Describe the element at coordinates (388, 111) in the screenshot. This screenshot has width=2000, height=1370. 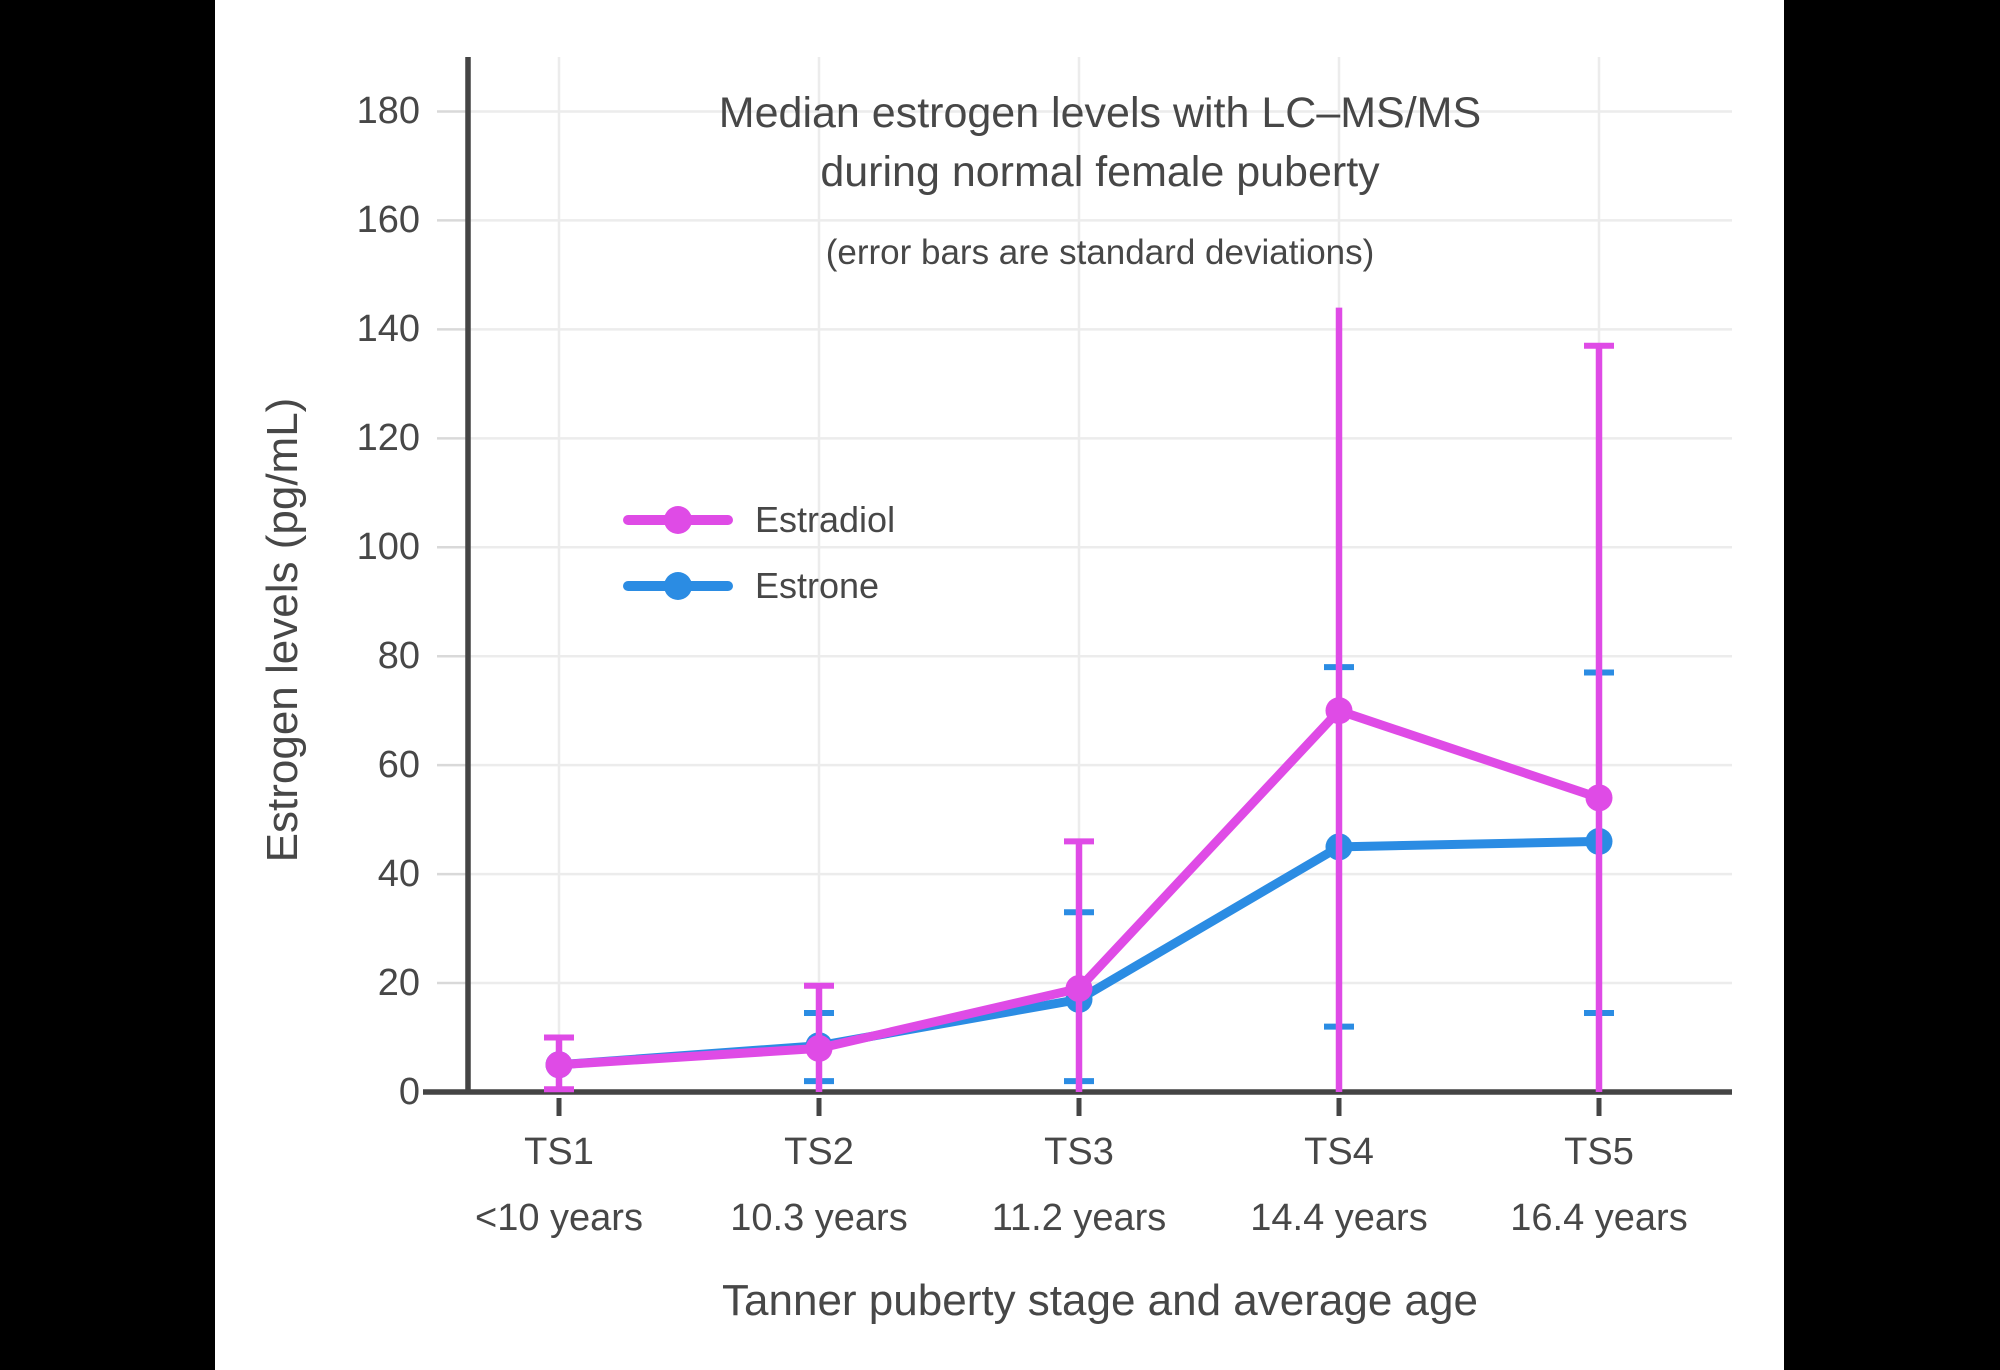
I see `y-tick-label-180: 180` at that location.